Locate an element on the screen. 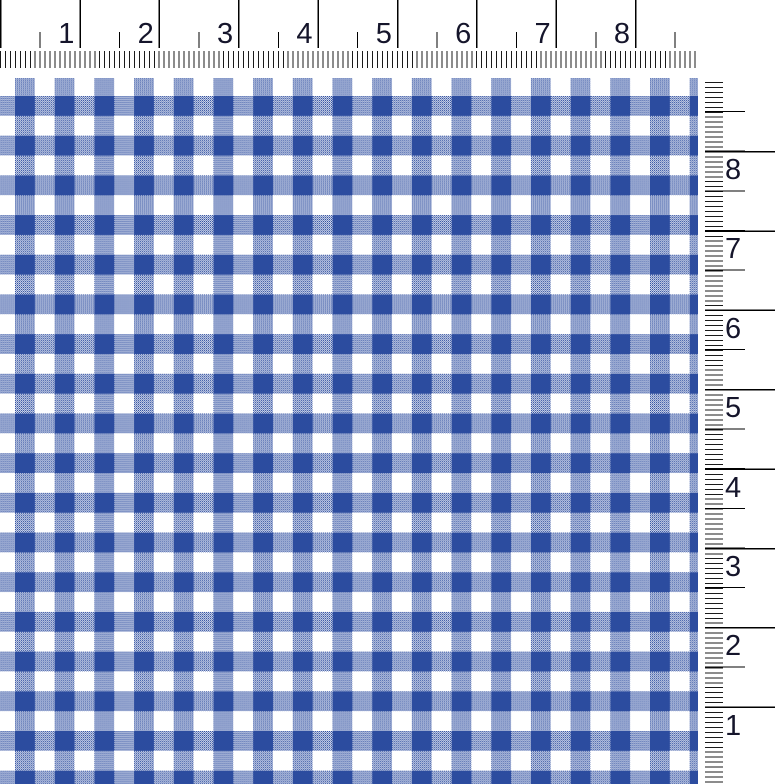  top-ruler-number: 8 is located at coordinates (621, 34).